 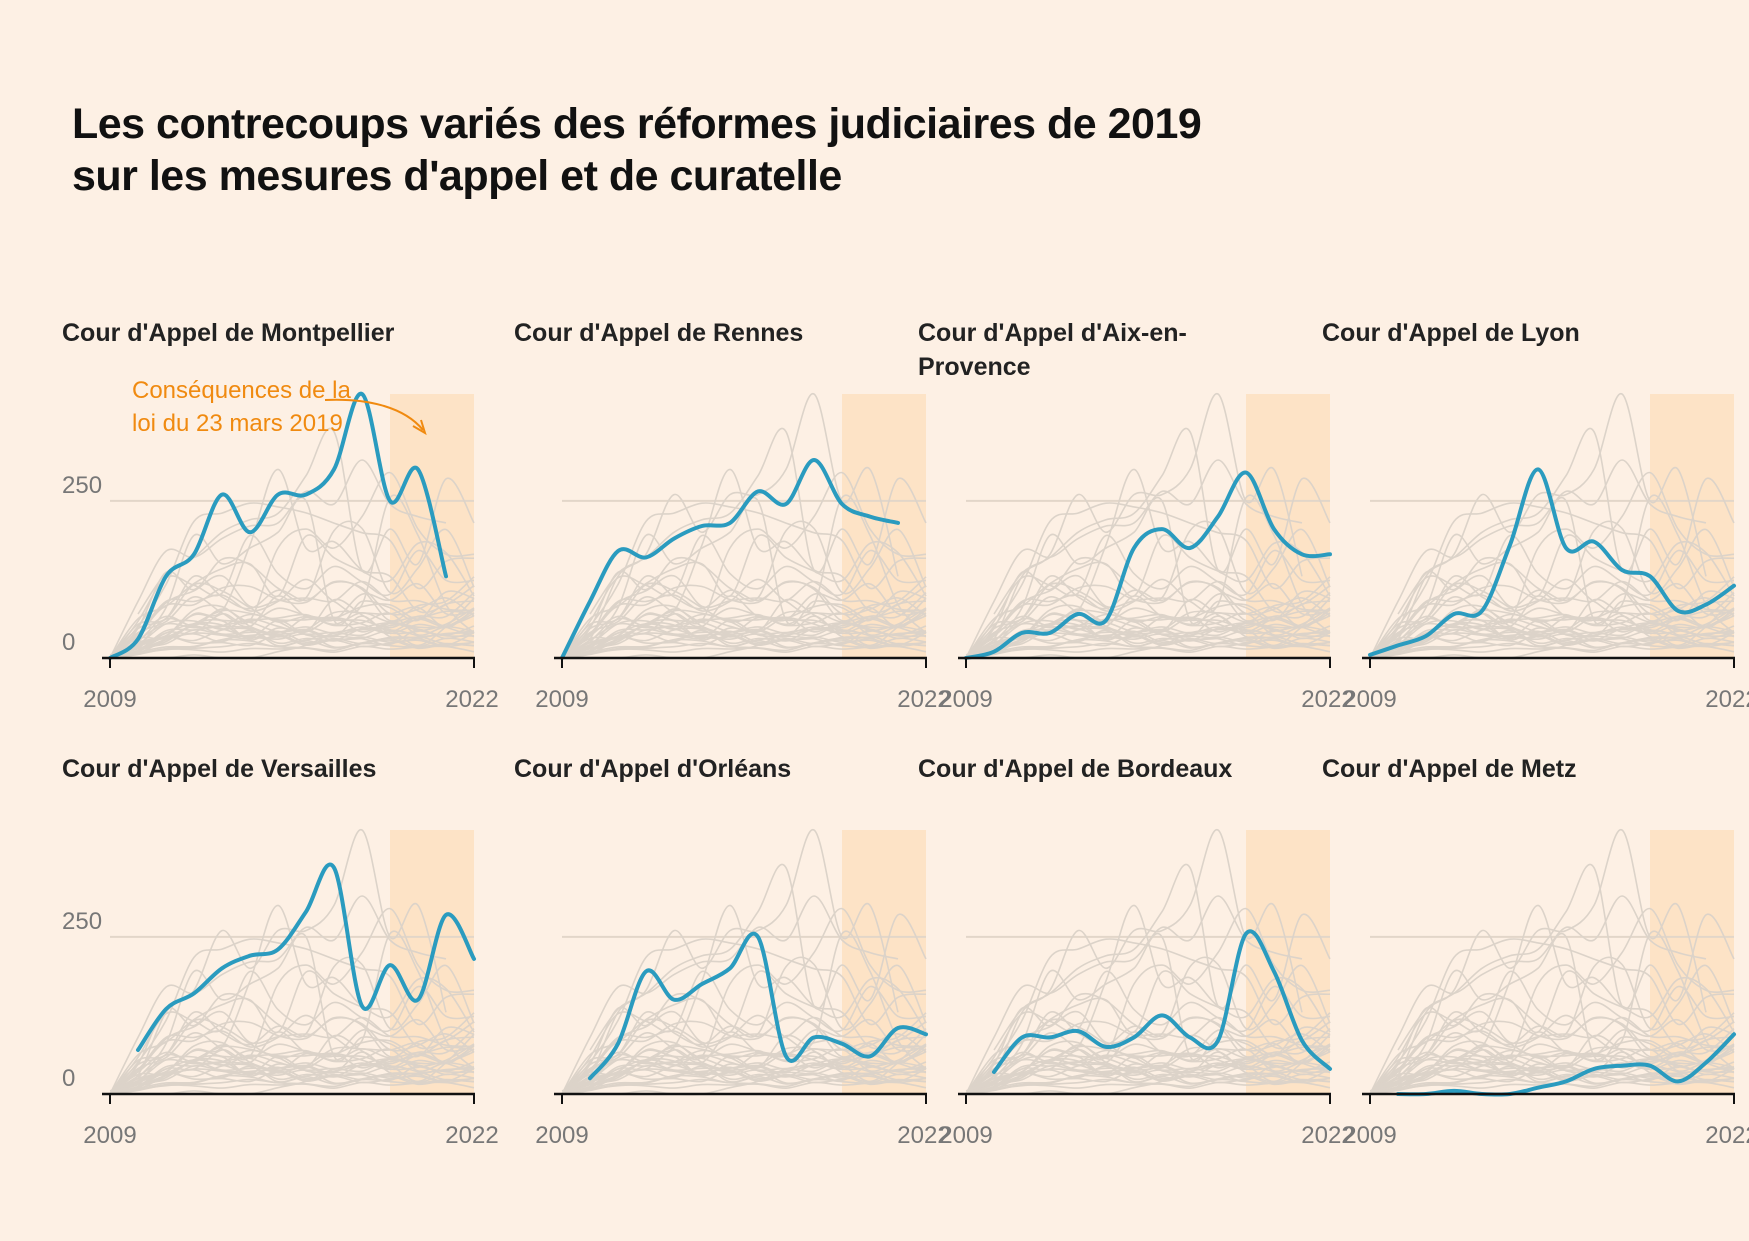 I want to click on annotation-law-2019: Conséquences de la loi du 23 mars 2019, so click(x=241, y=407).